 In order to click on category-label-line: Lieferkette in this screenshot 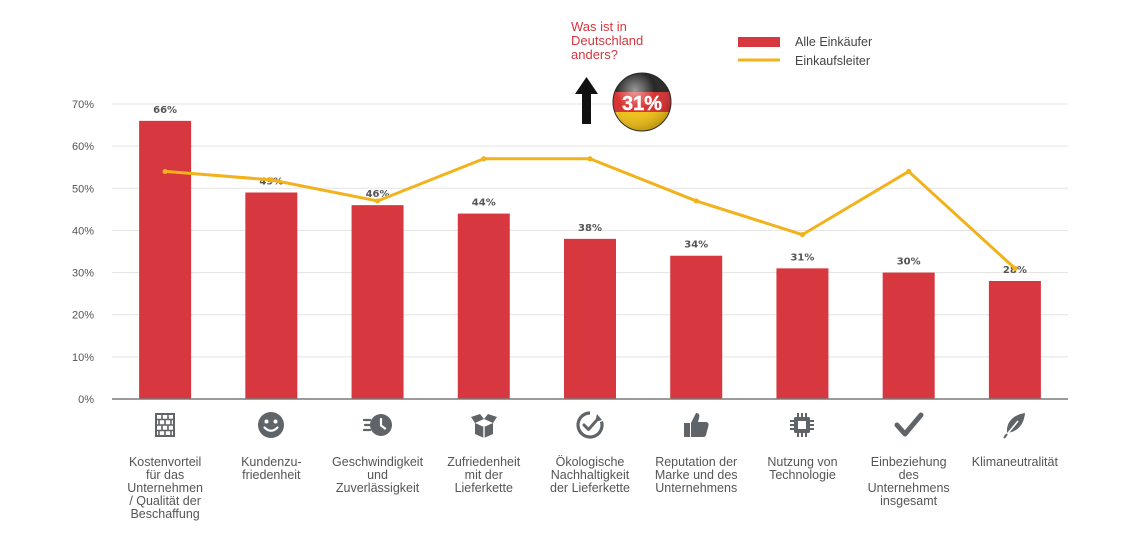, I will do `click(483, 488)`.